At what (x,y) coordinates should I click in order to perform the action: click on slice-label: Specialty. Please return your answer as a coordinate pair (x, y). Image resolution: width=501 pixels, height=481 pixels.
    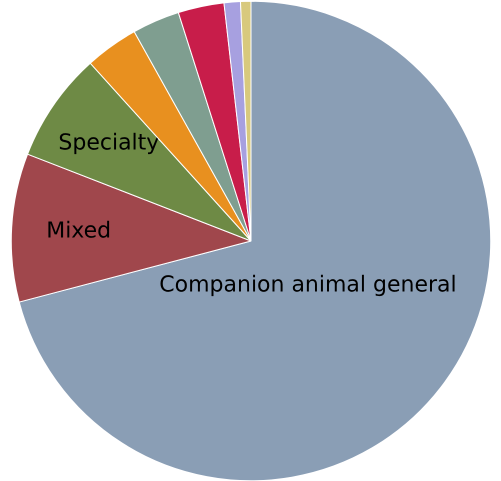
    Looking at the image, I should click on (109, 143).